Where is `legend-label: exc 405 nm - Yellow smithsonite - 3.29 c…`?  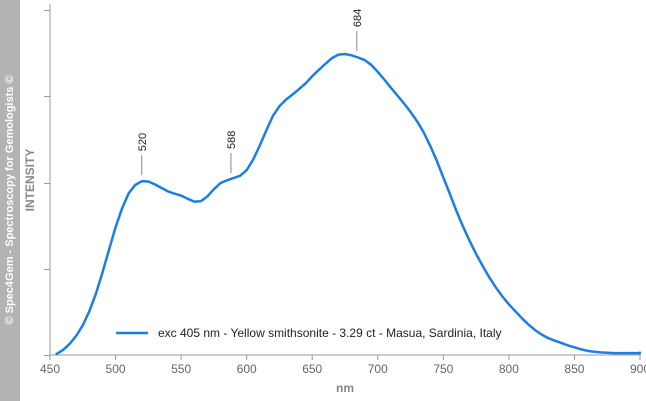 legend-label: exc 405 nm - Yellow smithsonite - 3.29 c… is located at coordinates (330, 333).